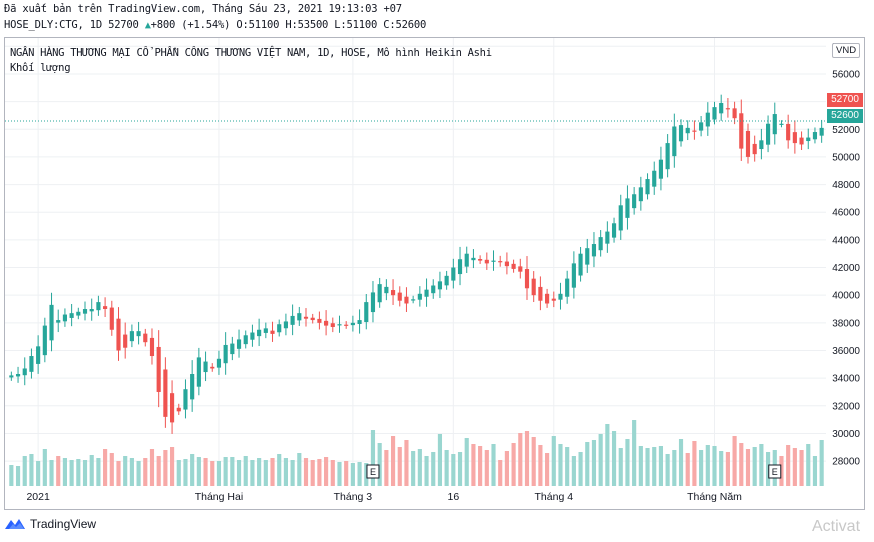  Describe the element at coordinates (416, 453) in the screenshot. I see `volume-bars` at that location.